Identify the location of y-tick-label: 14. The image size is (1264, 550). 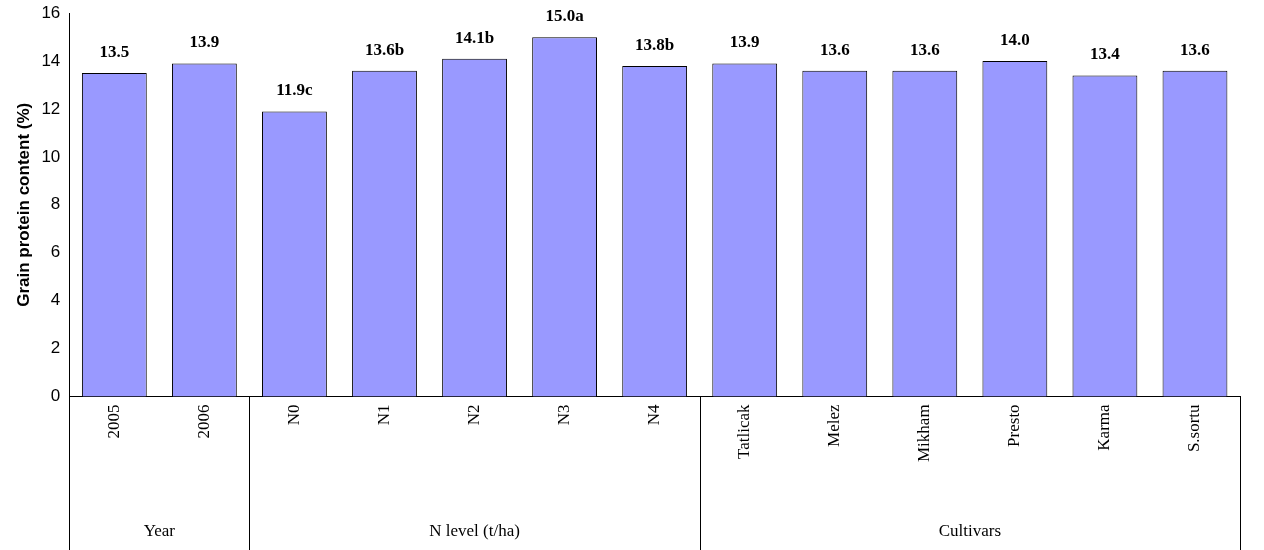
(51, 60).